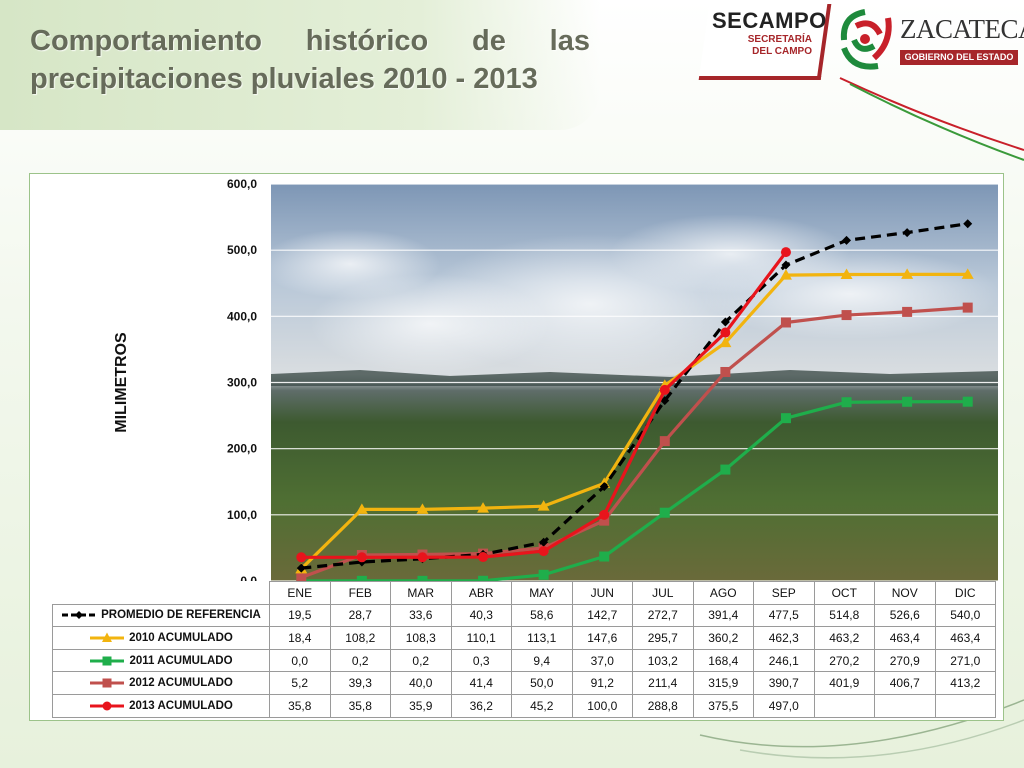 Image resolution: width=1024 pixels, height=768 pixels. What do you see at coordinates (542, 615) in the screenshot?
I see `table-cell: 58,6` at bounding box center [542, 615].